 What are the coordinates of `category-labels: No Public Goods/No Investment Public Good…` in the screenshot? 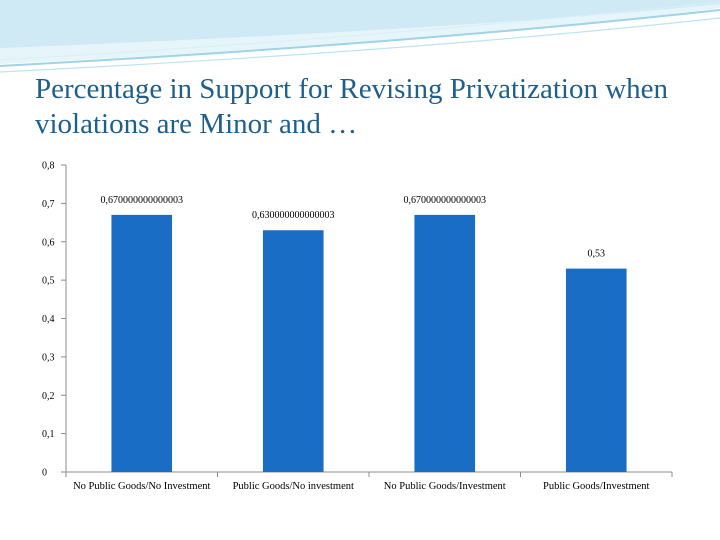 It's located at (361, 486).